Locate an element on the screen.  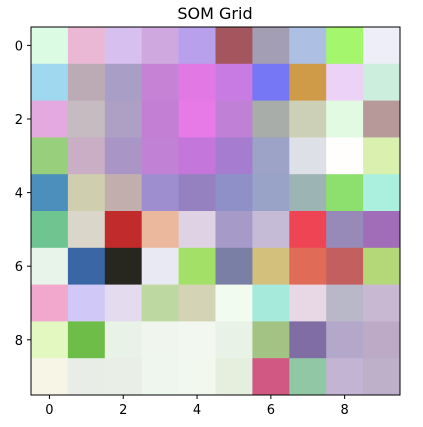
y-tick-label: 6 is located at coordinates (19, 267).